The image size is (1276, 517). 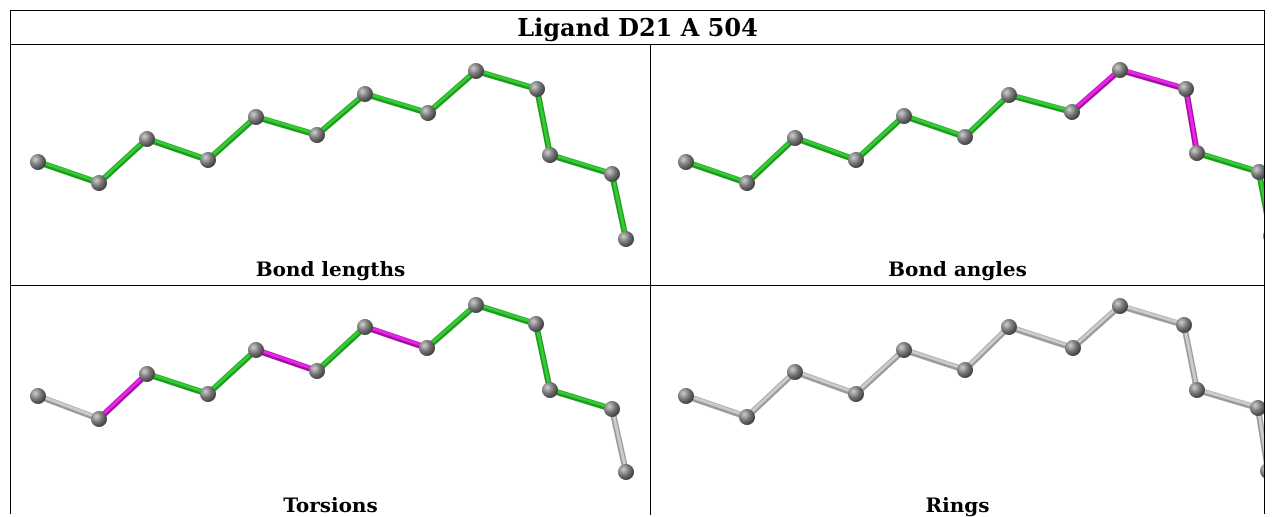 I want to click on bond-2-outlier, so click(x=123, y=396).